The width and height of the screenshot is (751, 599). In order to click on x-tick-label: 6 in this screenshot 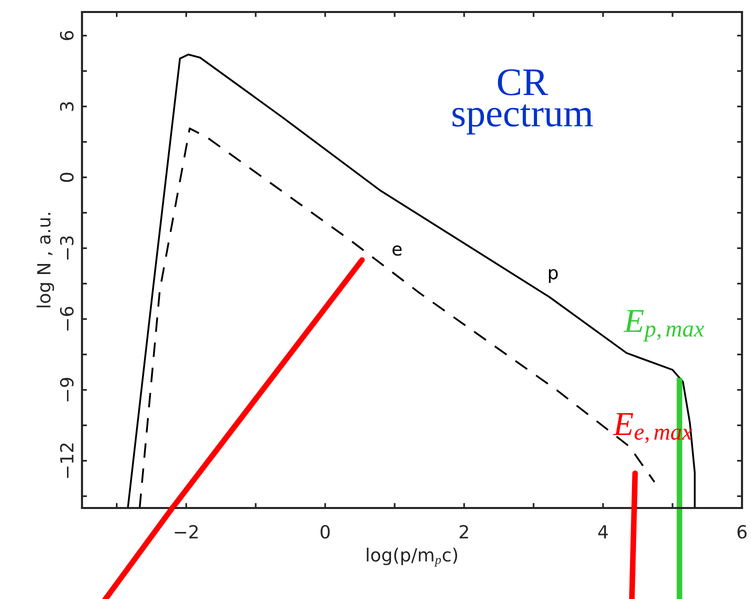, I will do `click(742, 531)`.